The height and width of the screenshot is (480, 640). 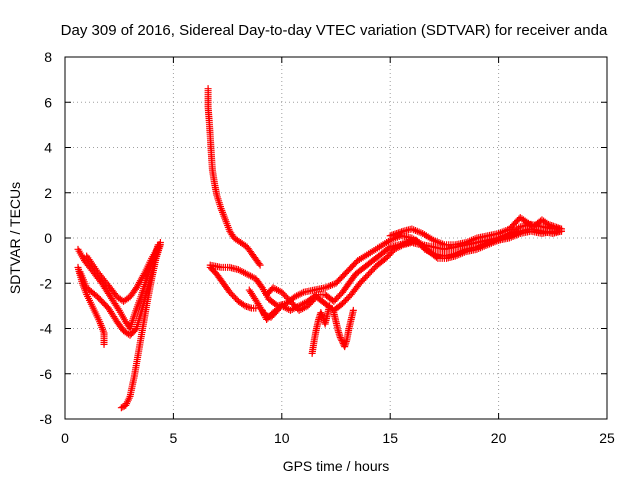 I want to click on y-tick-label: -4, so click(x=46, y=329).